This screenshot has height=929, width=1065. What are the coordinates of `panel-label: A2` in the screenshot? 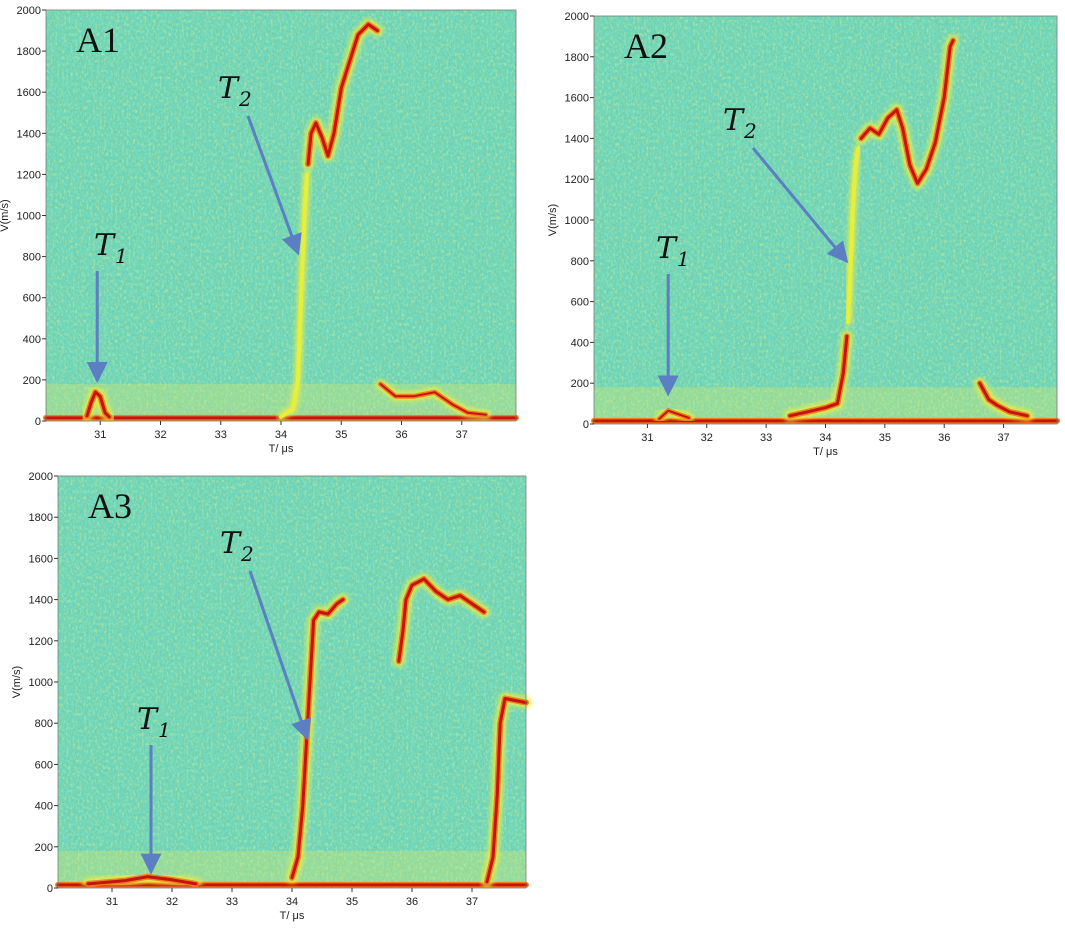 It's located at (646, 46).